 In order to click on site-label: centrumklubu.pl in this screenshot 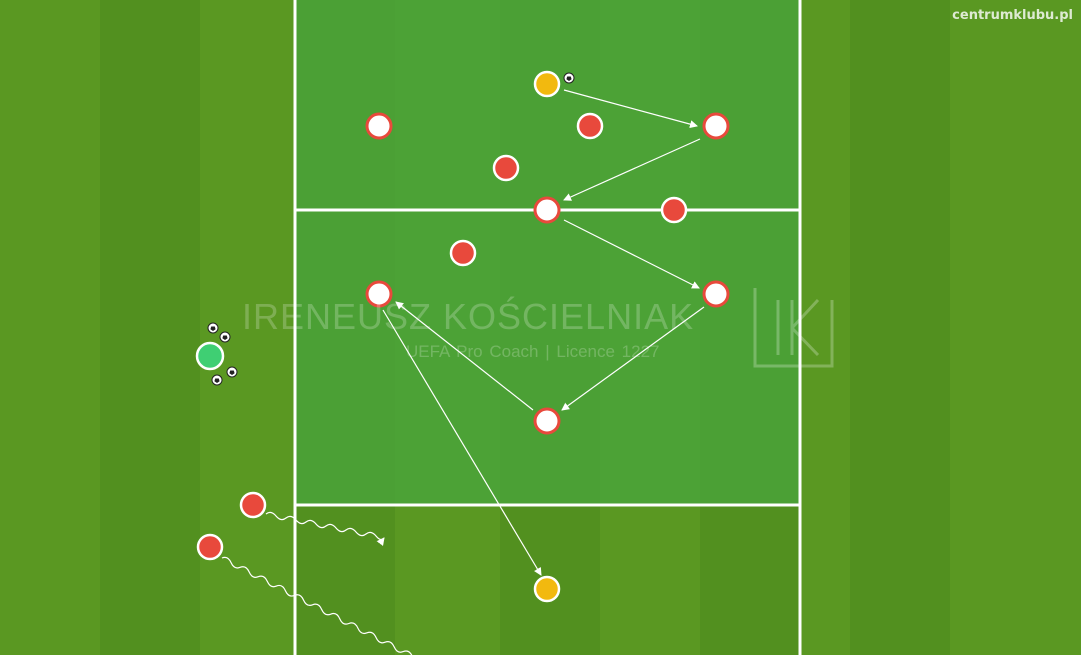, I will do `click(1012, 15)`.